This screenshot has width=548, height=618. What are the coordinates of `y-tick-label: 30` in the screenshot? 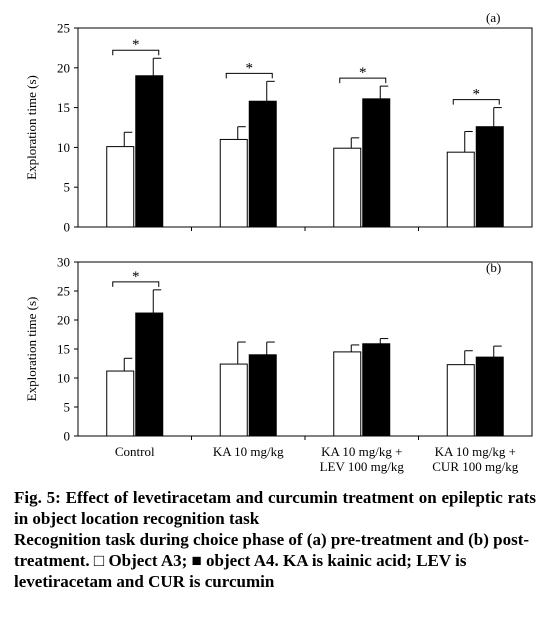 It's located at (63, 262).